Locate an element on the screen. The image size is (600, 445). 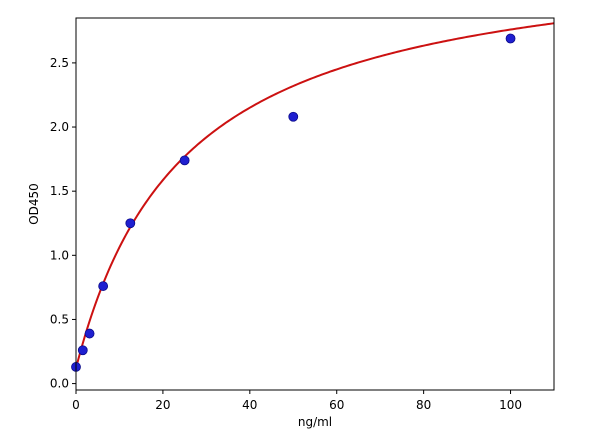
y-tick-label: 1.5 is located at coordinates (59, 191).